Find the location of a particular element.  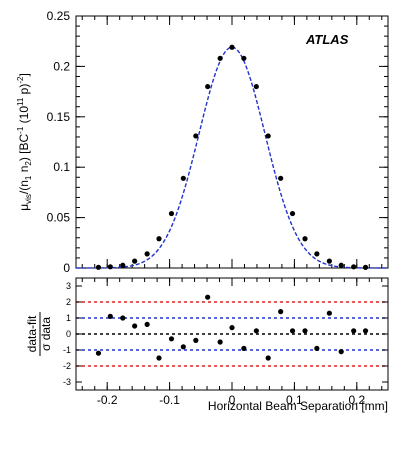

main-y-tick-label: 0.25 is located at coordinates (59, 16).